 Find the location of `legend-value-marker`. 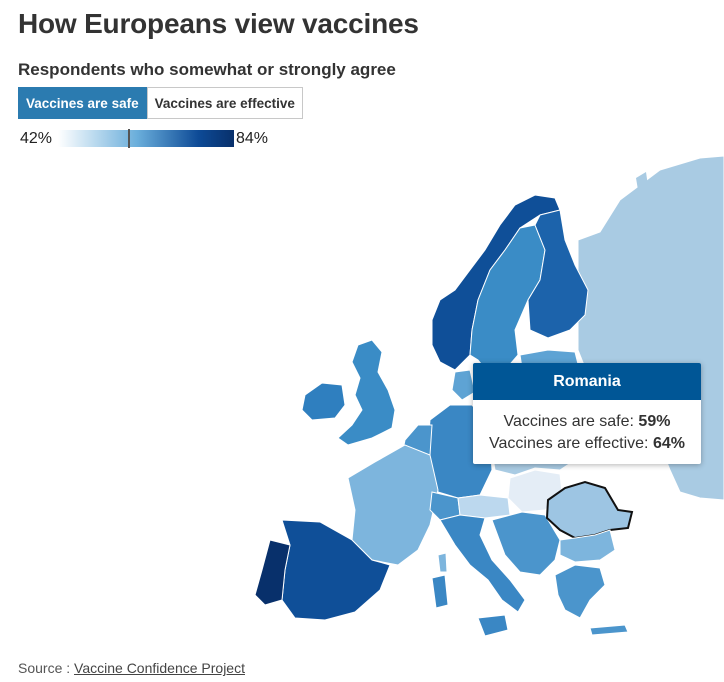

legend-value-marker is located at coordinates (129, 138).